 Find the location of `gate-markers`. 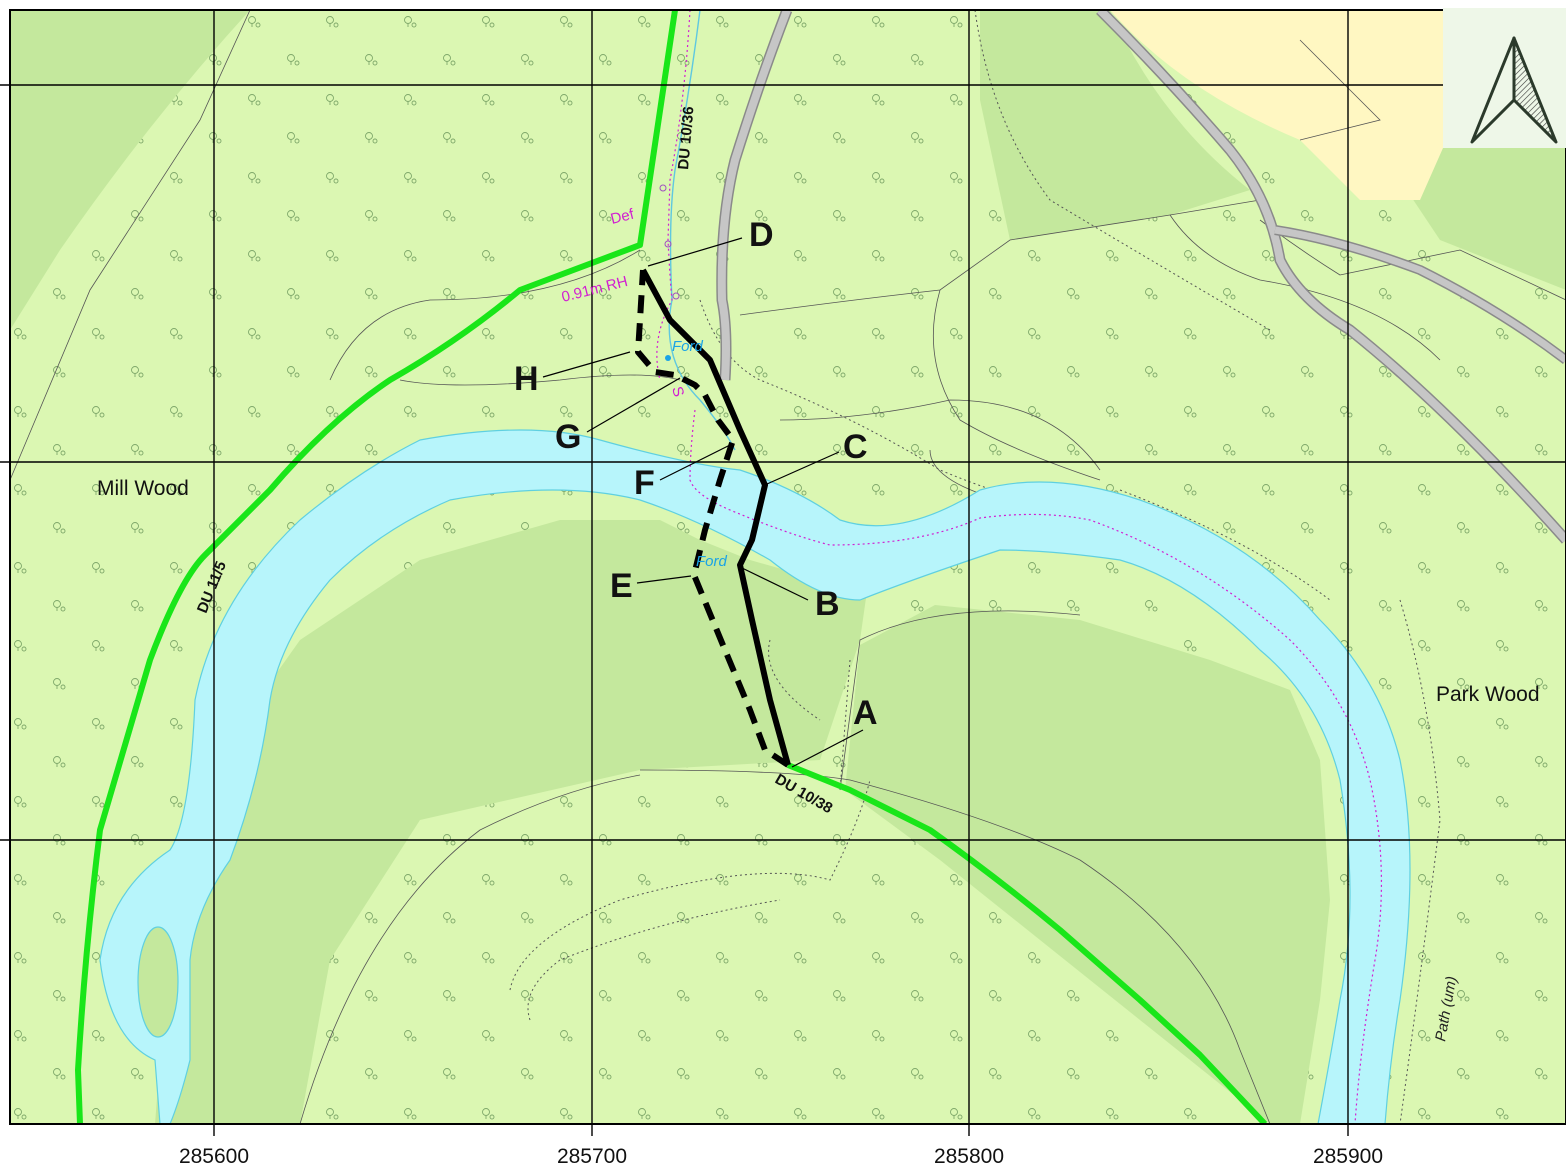

gate-markers is located at coordinates (669, 242).